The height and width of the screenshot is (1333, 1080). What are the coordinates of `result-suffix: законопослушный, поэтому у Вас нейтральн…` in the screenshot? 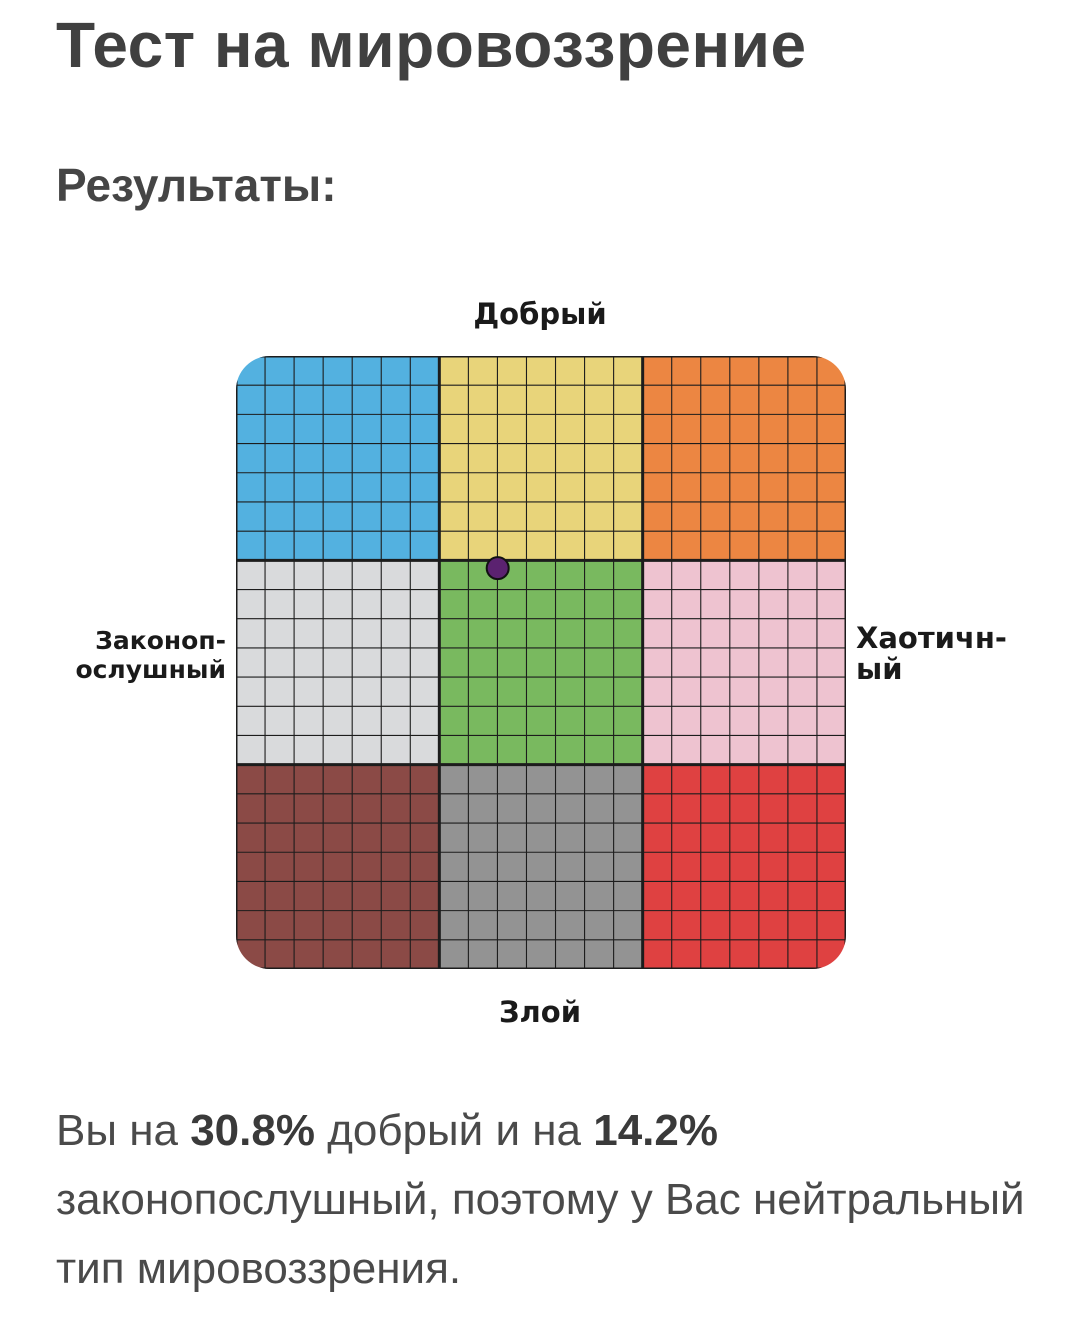 It's located at (540, 1234).